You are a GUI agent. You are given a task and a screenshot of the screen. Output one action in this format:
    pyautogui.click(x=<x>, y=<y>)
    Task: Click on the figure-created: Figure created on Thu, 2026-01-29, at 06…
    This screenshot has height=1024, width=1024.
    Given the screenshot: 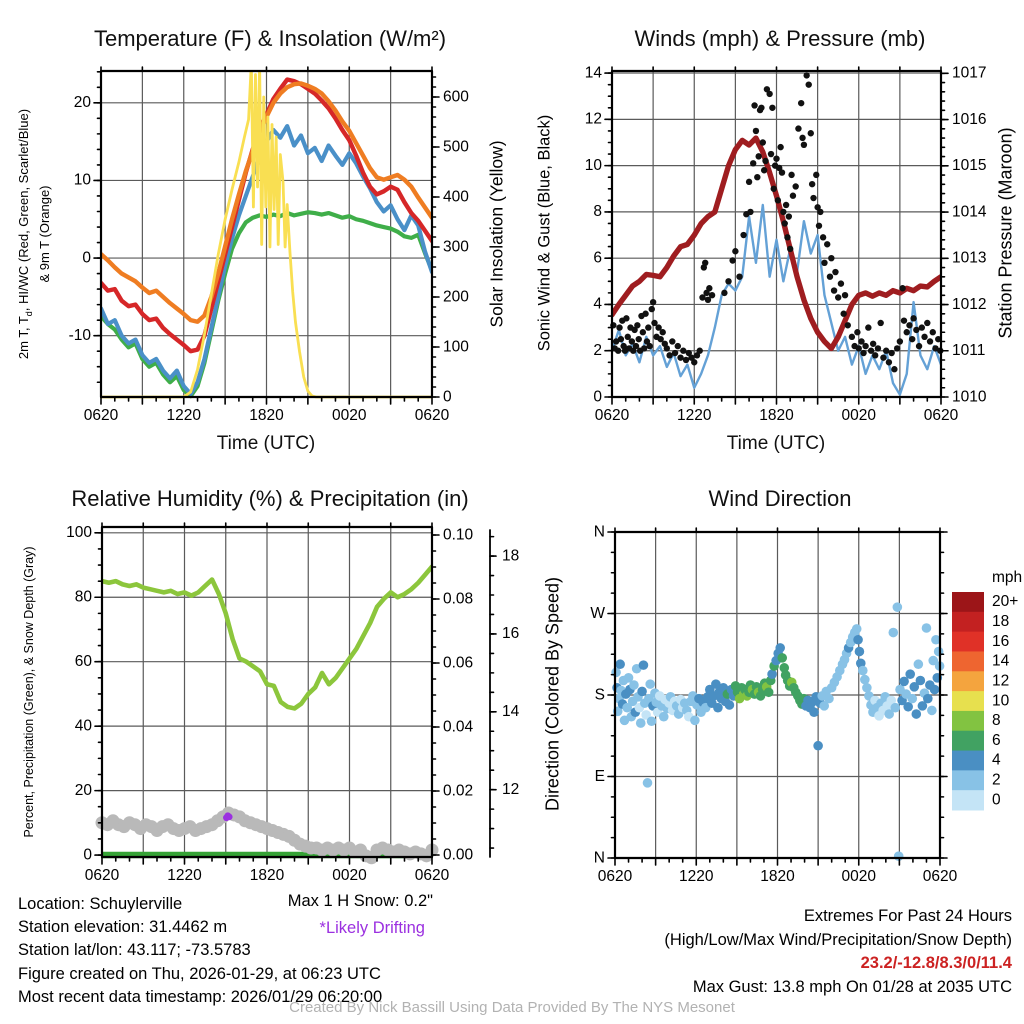 What is the action you would take?
    pyautogui.click(x=199, y=973)
    